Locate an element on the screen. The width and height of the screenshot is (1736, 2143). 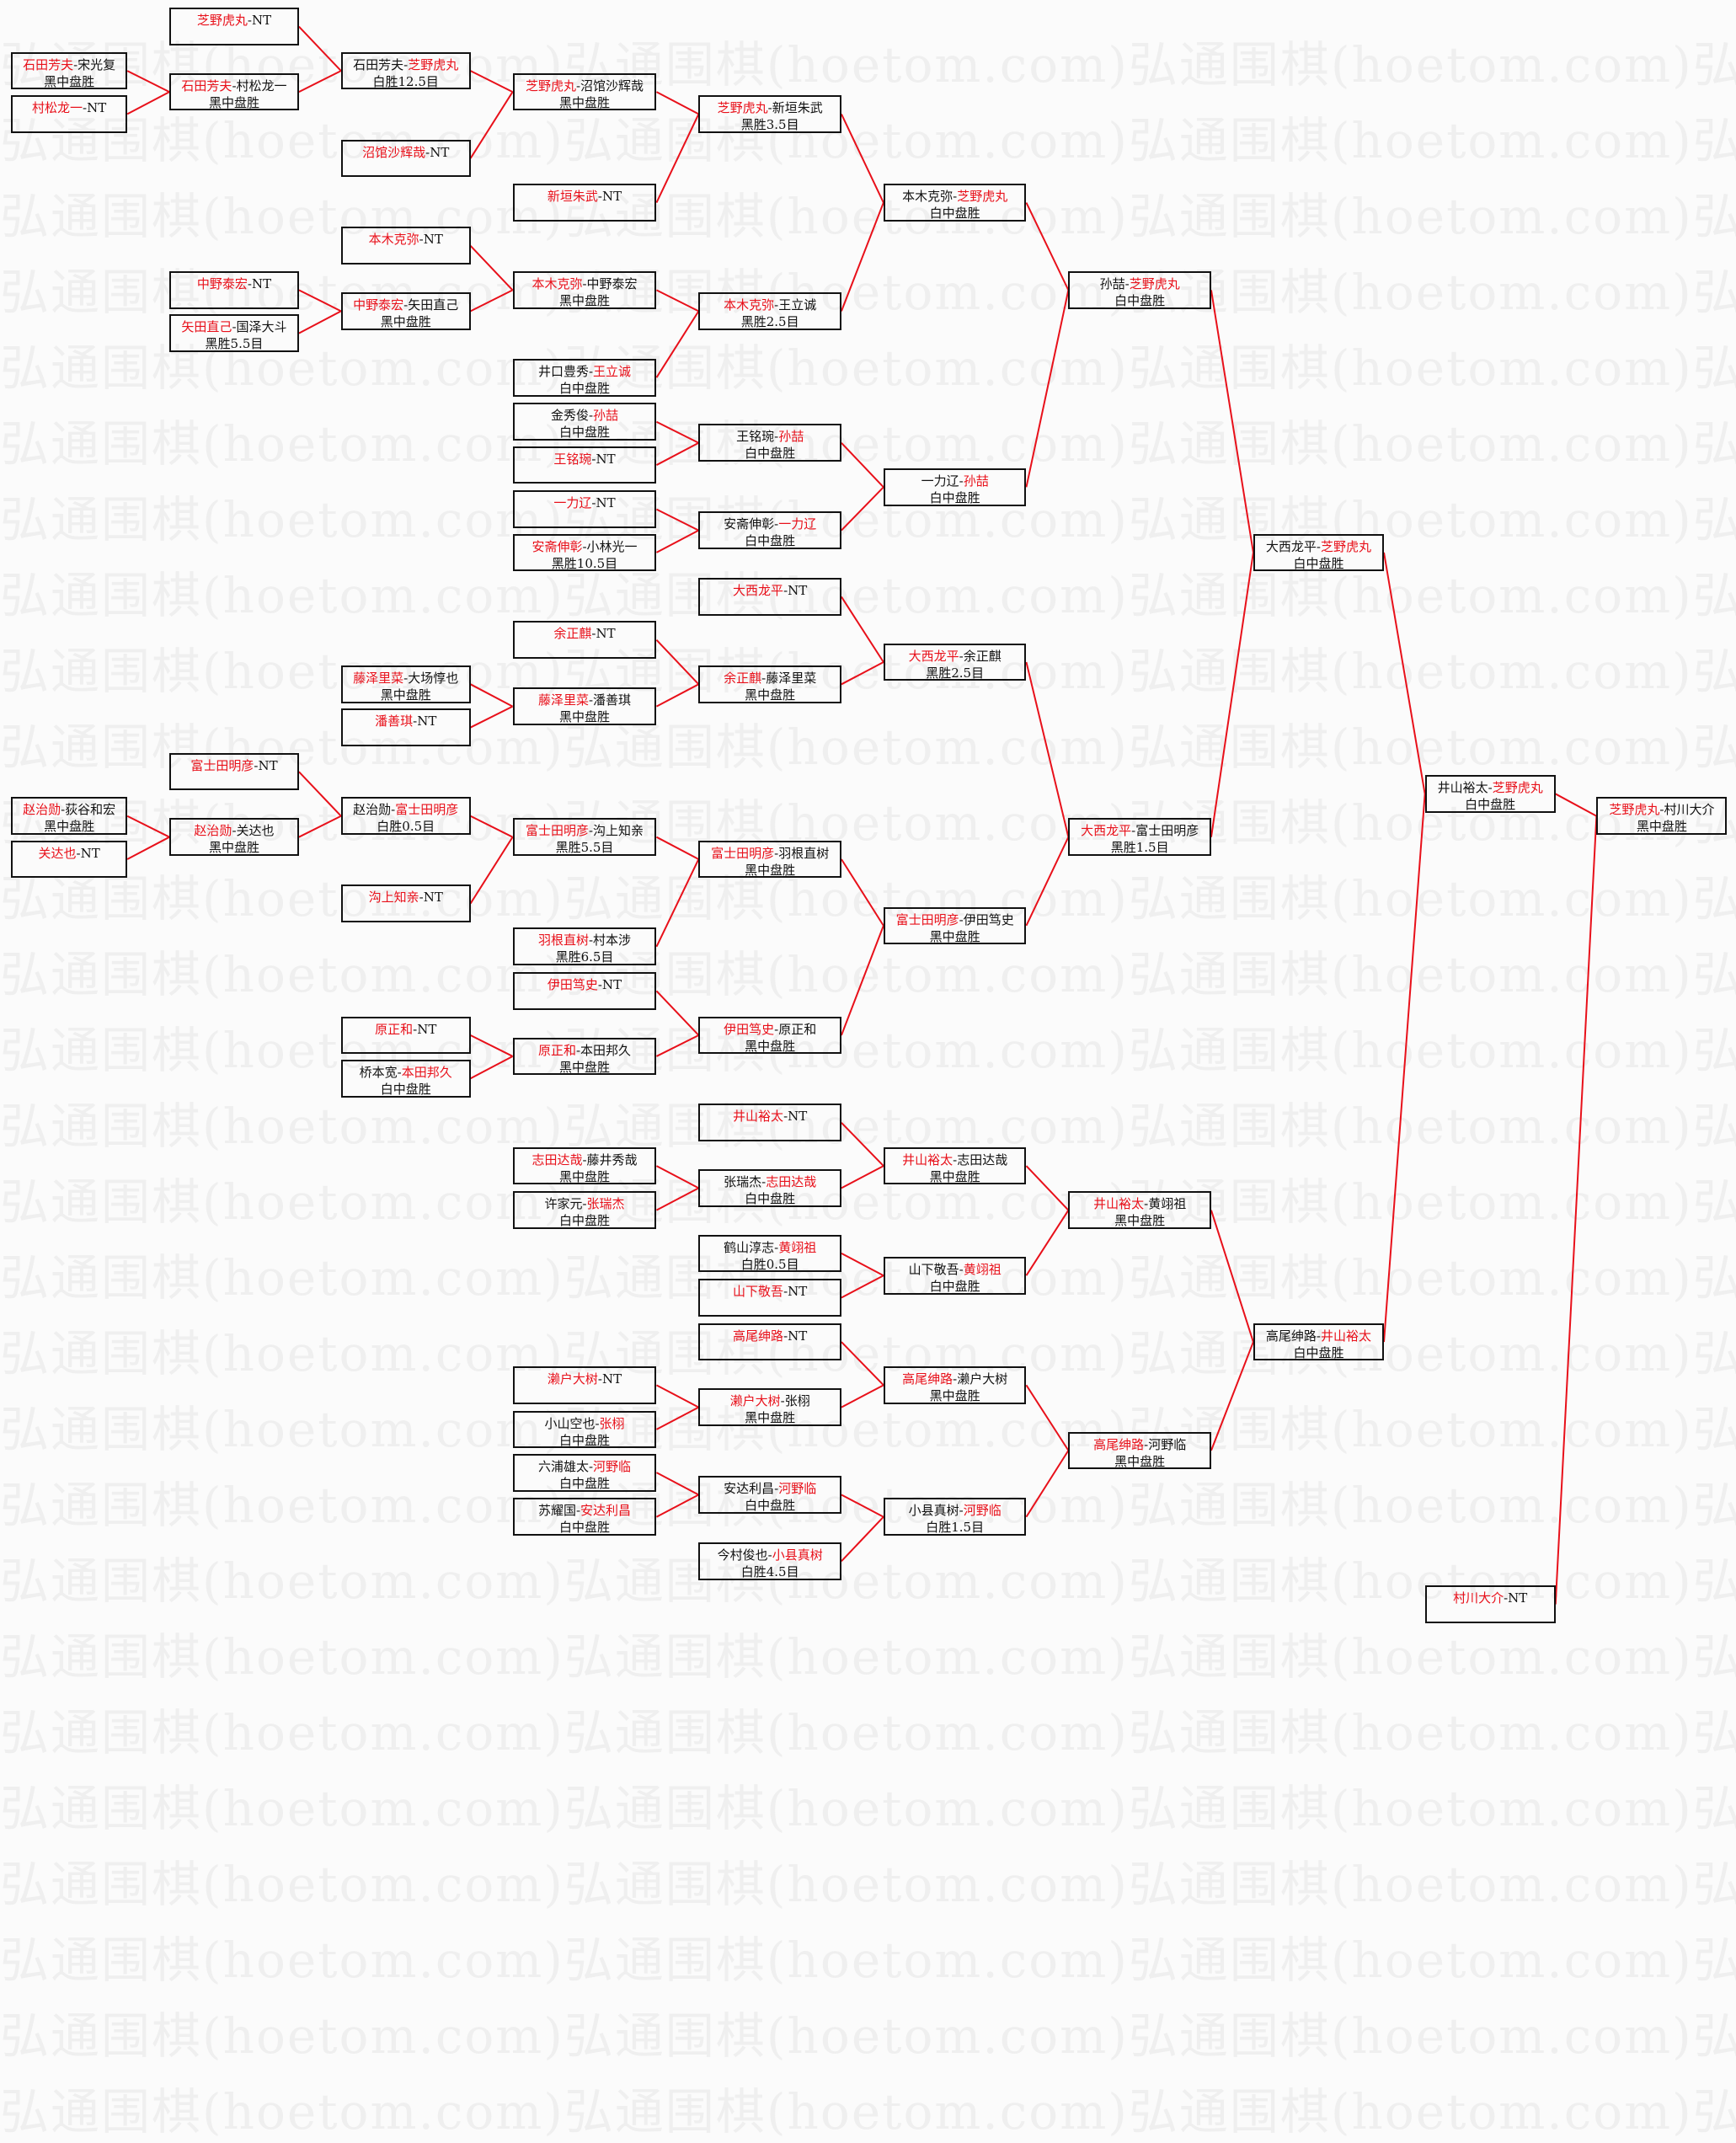
player-1: 王铭琬 is located at coordinates (572, 459).